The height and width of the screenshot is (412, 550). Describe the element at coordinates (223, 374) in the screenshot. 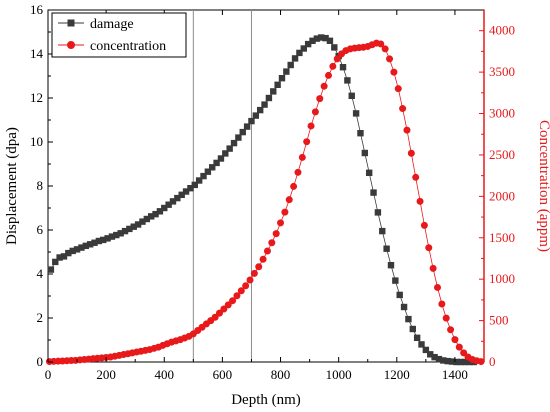

I see `x-tick-label: 600` at that location.